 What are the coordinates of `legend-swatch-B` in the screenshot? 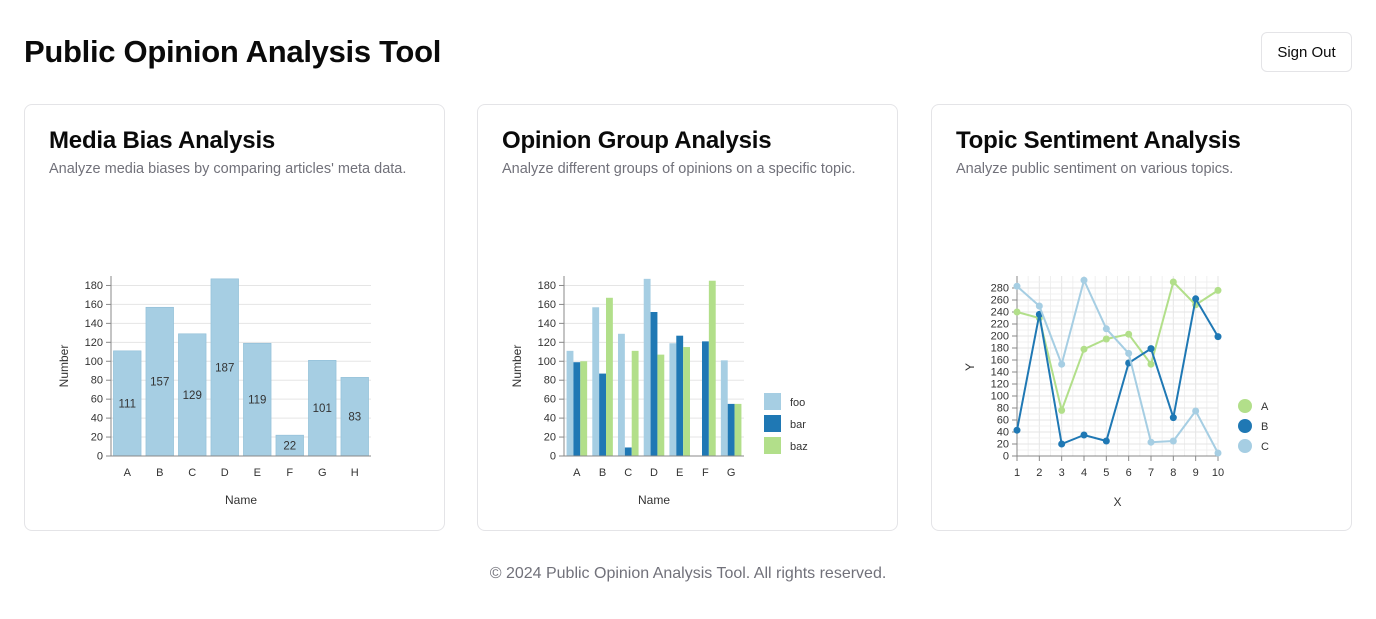 It's located at (1245, 426).